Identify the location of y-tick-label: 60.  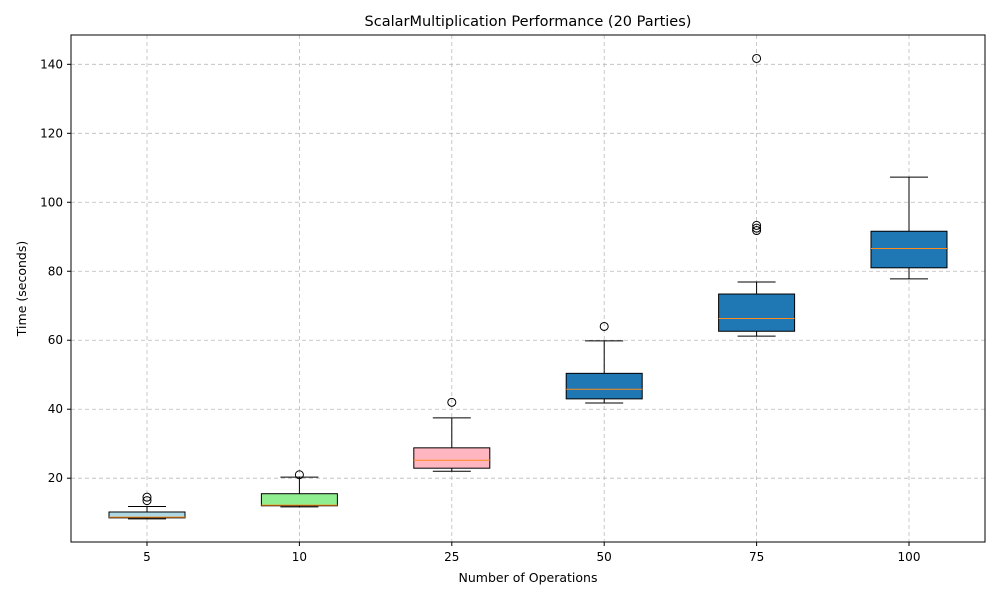
(55, 340).